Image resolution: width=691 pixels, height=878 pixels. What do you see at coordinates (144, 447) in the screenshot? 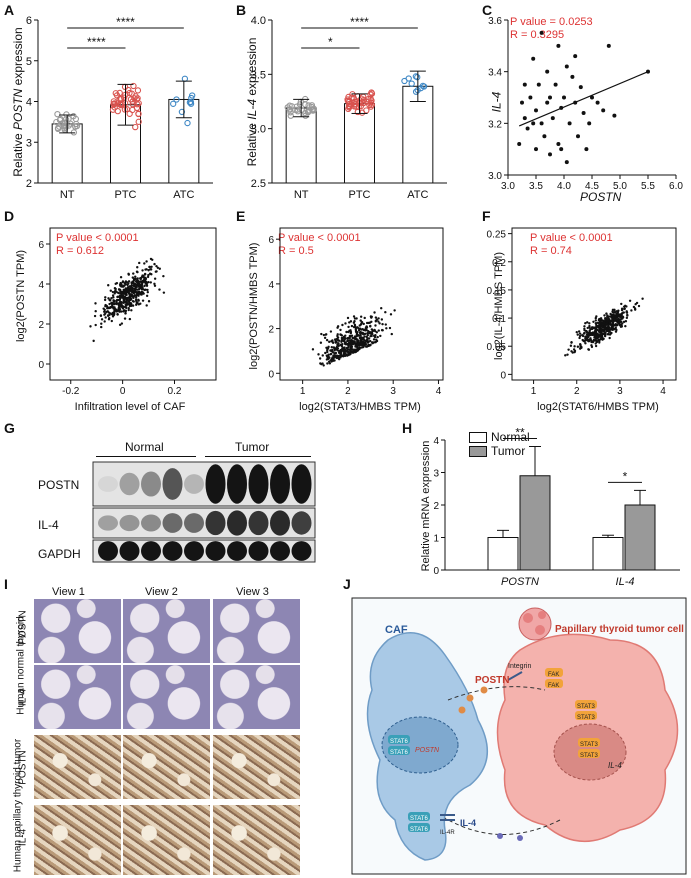
I see `blot-group-normal: Normal` at bounding box center [144, 447].